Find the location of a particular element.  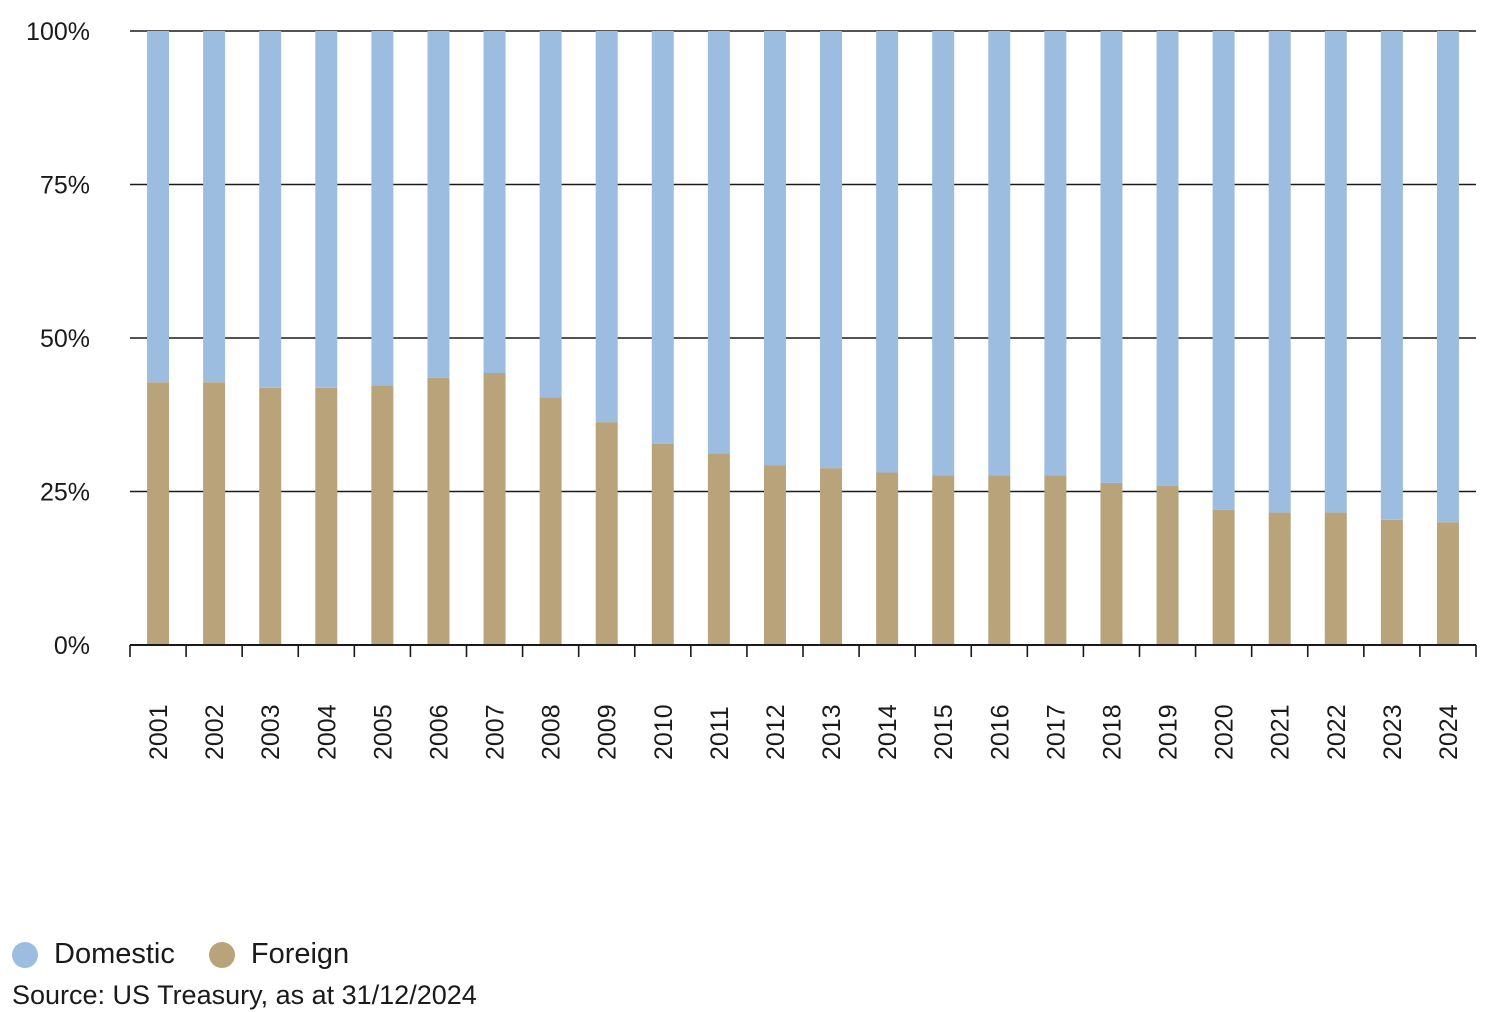

bar-domestic-2011 is located at coordinates (718, 242).